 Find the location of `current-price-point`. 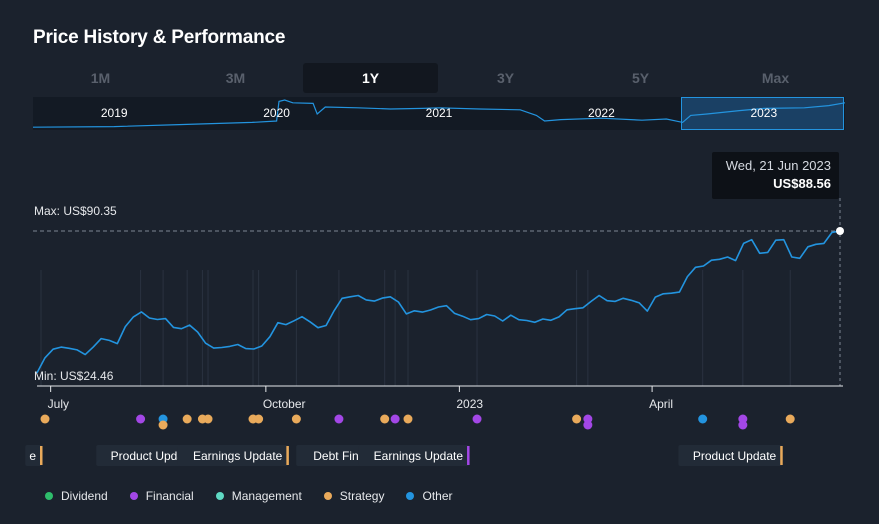

current-price-point is located at coordinates (840, 231).